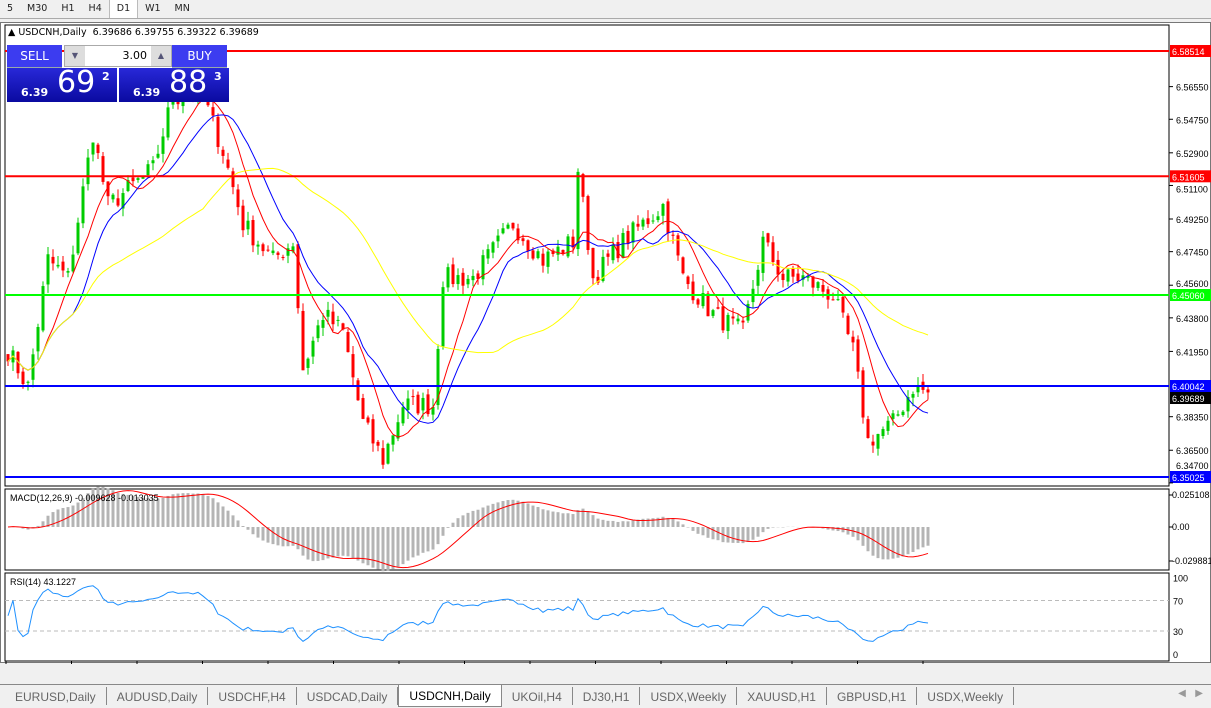  I want to click on chart-tab: AUDUSD,Daily, so click(158, 696).